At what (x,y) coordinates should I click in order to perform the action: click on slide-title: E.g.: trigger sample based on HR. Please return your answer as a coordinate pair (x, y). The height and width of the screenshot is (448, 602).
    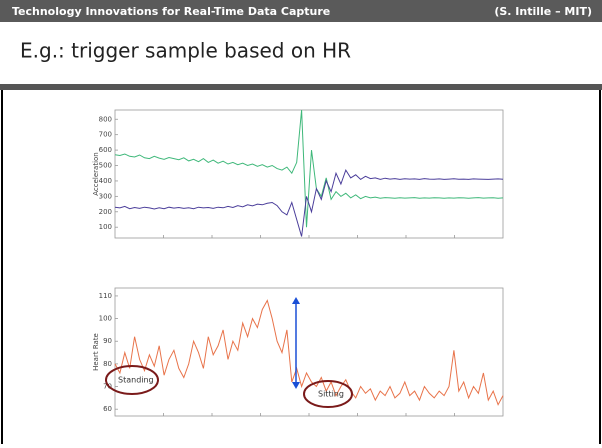
    Looking at the image, I should click on (185, 51).